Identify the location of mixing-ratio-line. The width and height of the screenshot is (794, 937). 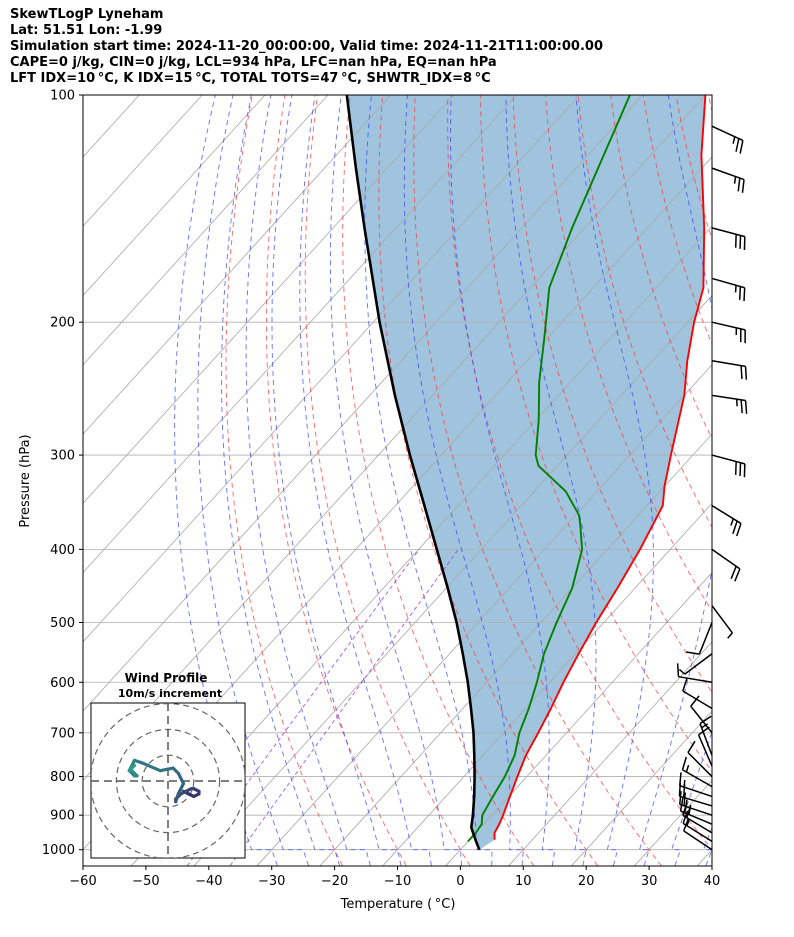
(344, 707).